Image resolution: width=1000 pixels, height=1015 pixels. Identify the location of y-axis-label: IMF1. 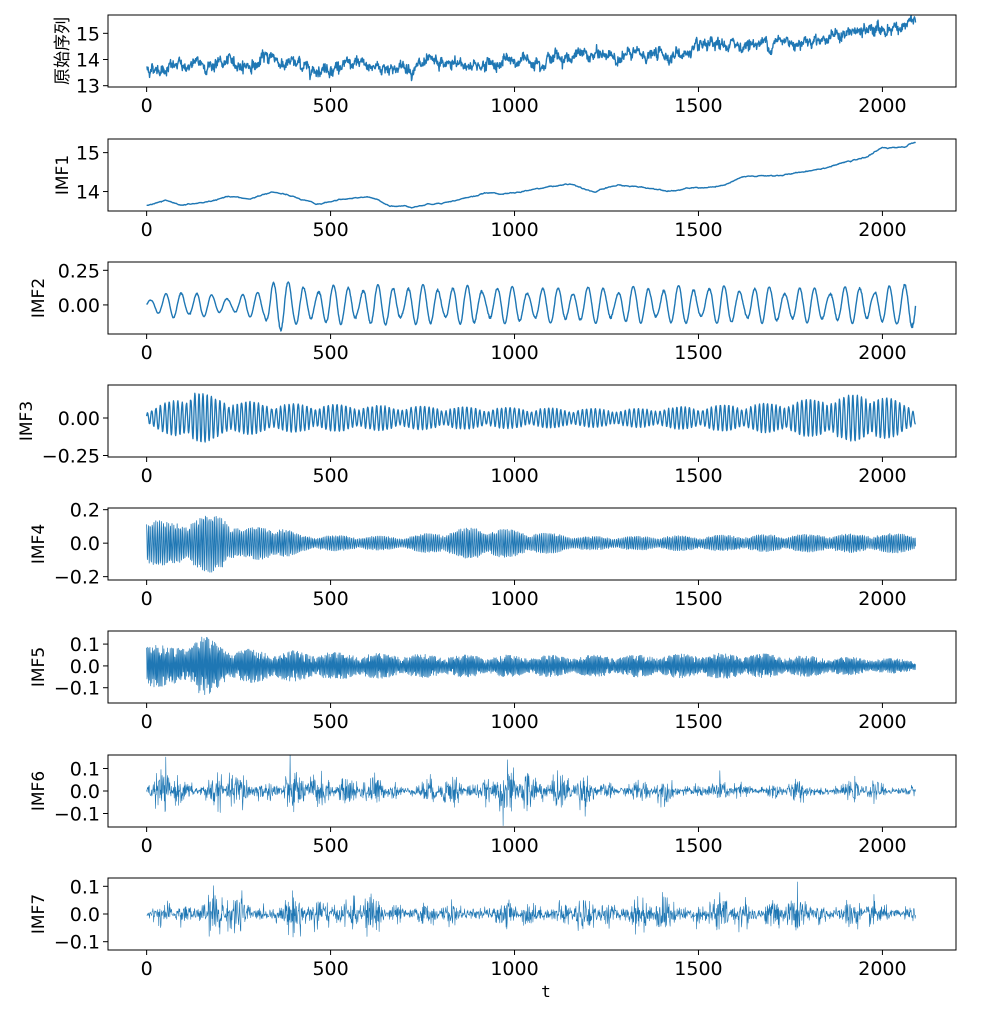
(63, 175).